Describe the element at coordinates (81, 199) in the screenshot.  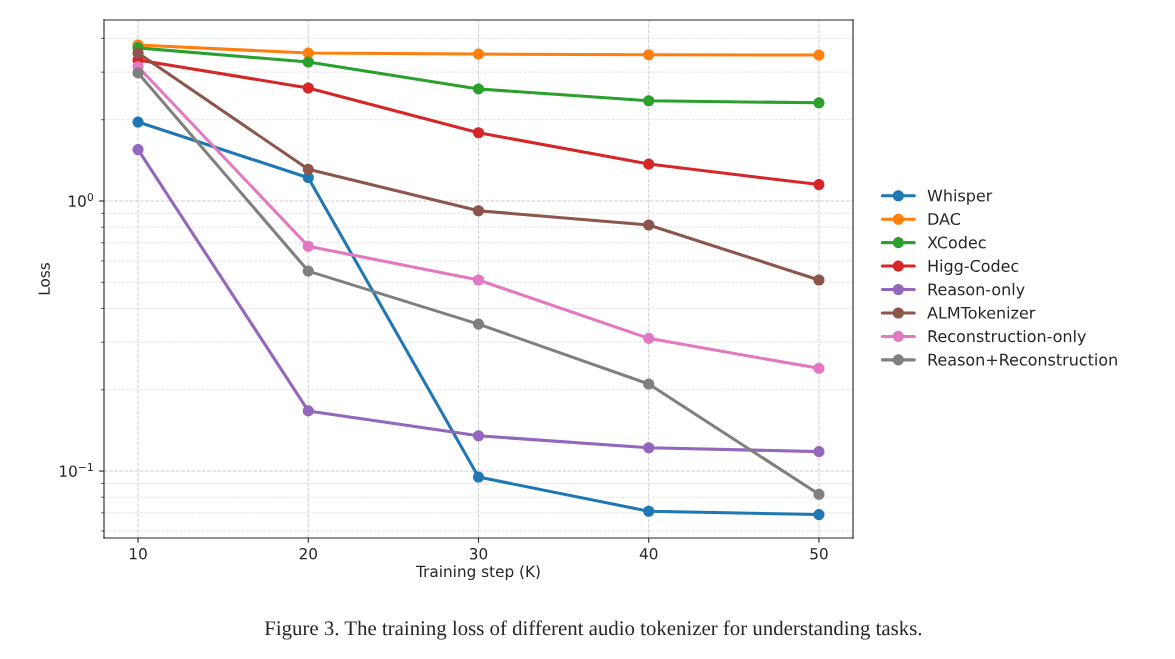
I see `y-tick-label: 10$^{0}$` at that location.